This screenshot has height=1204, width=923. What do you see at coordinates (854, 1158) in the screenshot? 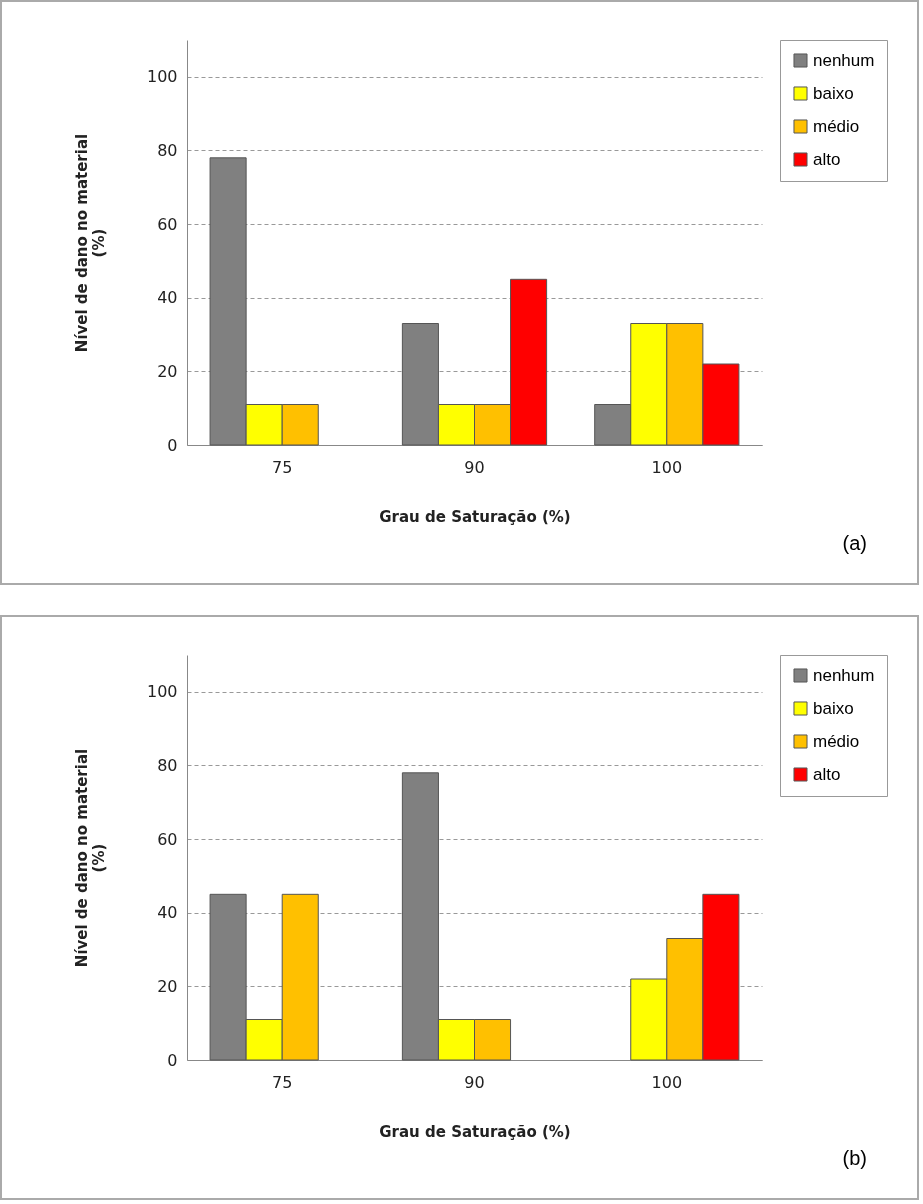
I see `text: (b)` at bounding box center [854, 1158].